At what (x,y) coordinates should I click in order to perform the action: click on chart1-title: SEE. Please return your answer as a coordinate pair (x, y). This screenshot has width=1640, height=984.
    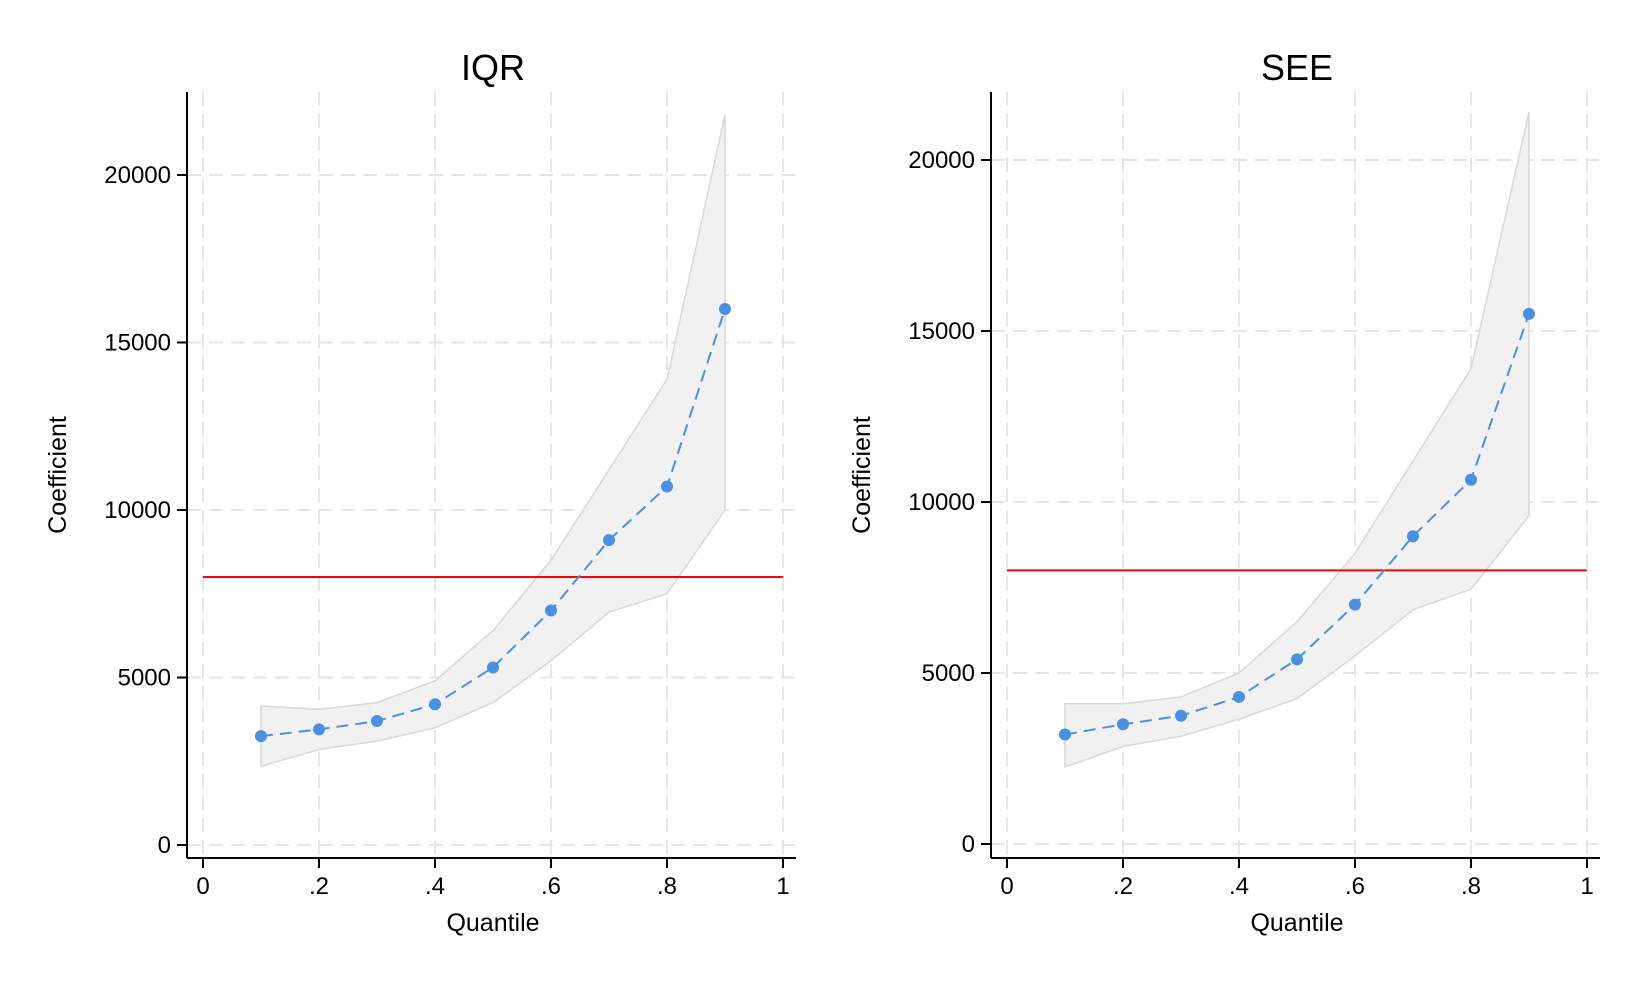
    Looking at the image, I should click on (1297, 67).